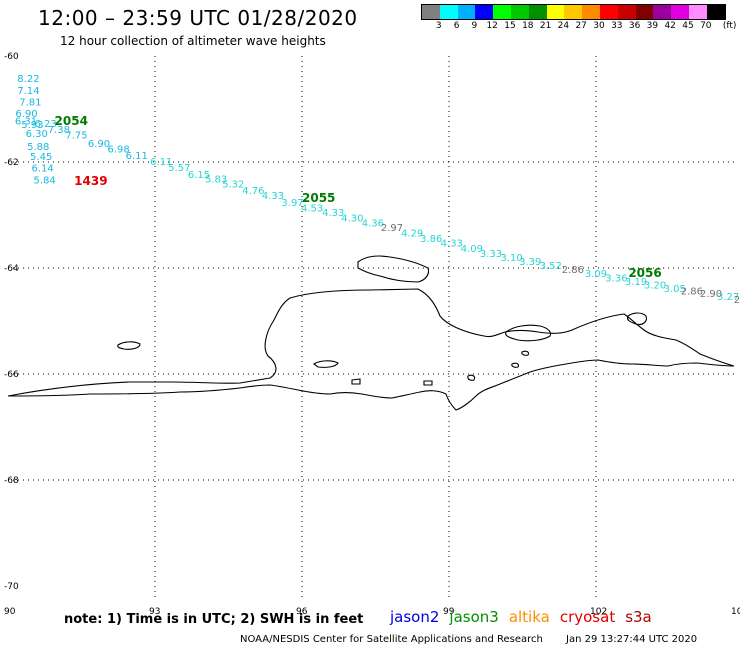  I want to click on legend-tick-label: 39, so click(652, 26).